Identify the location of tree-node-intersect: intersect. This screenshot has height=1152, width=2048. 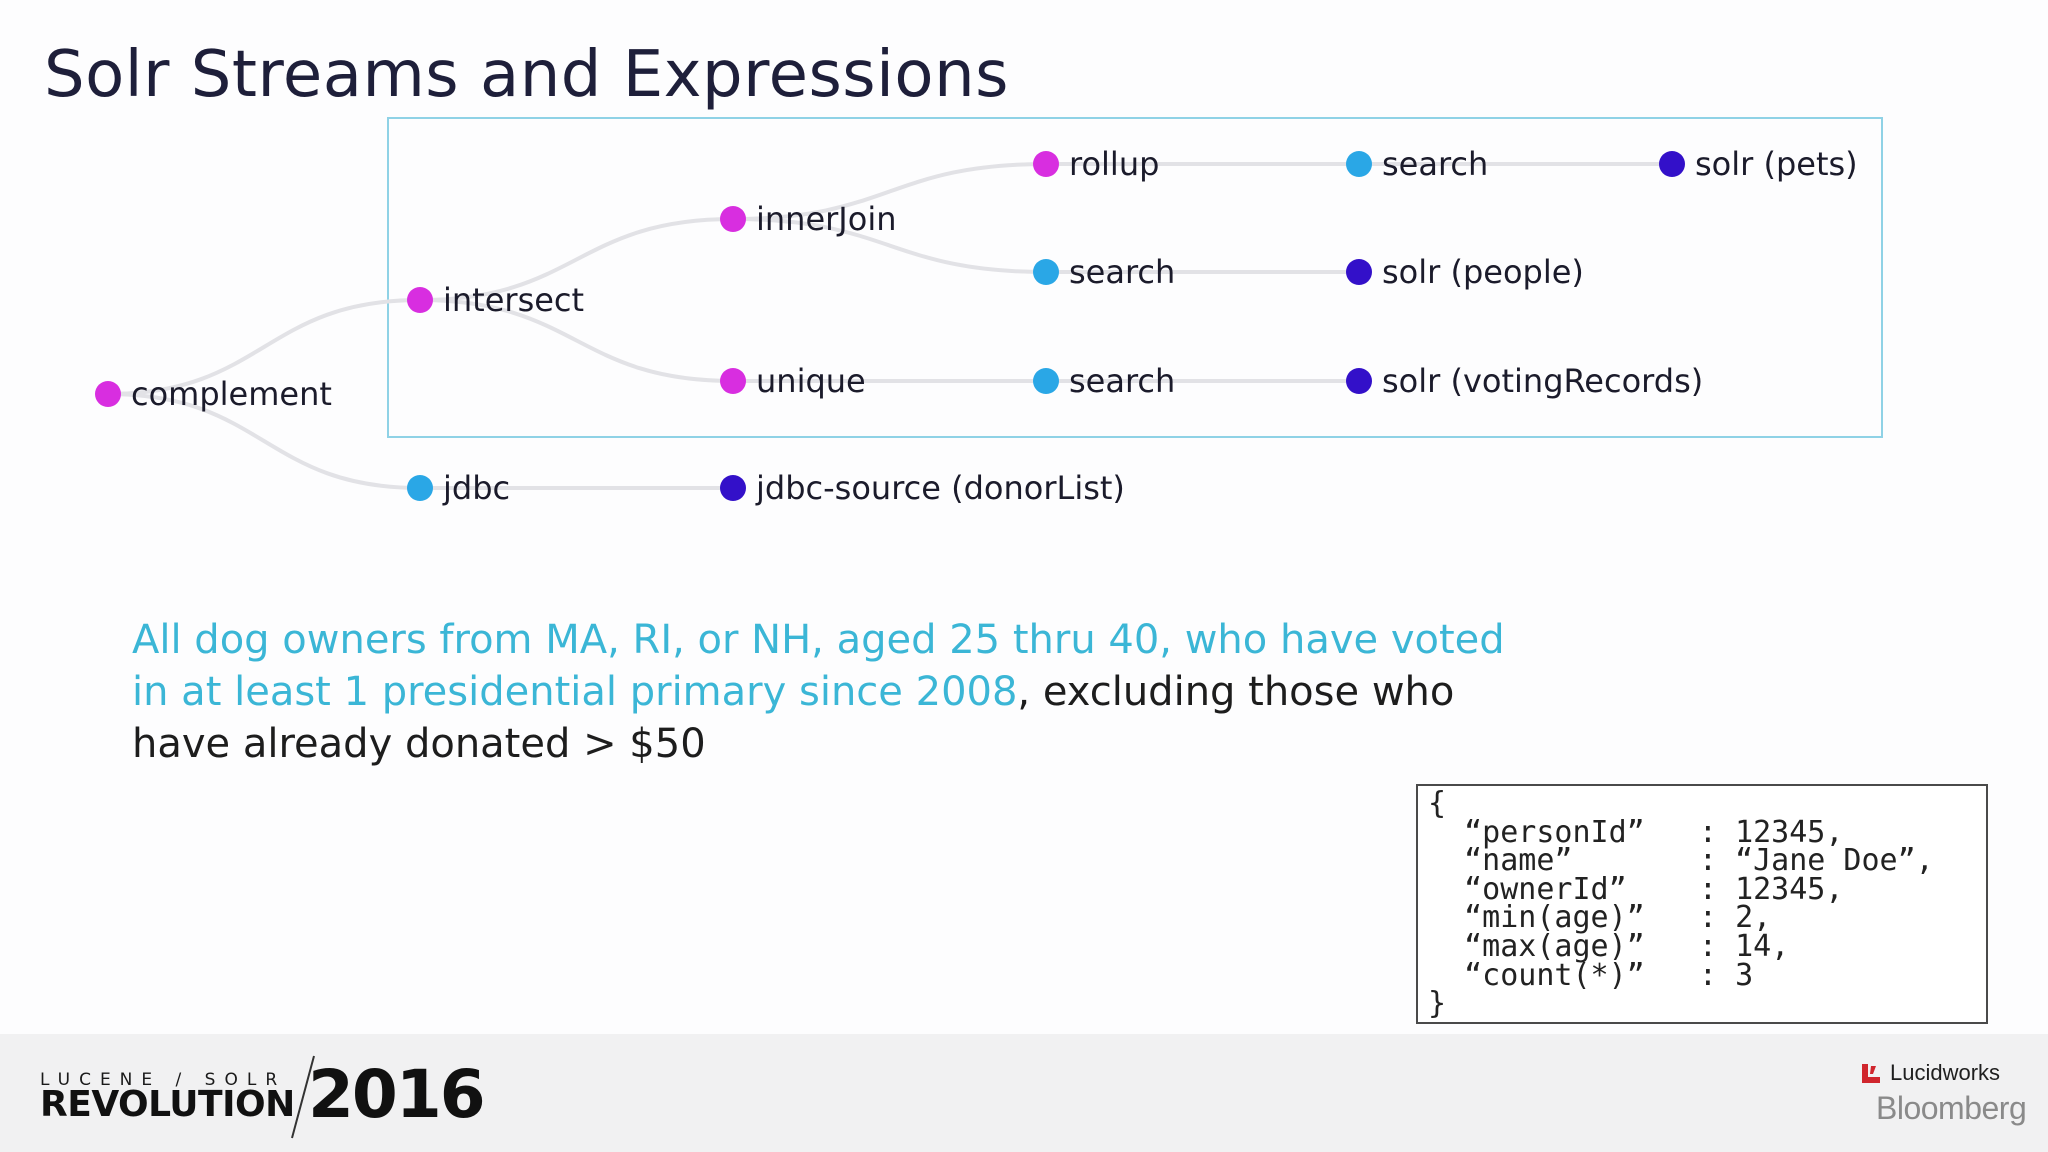
(495, 300).